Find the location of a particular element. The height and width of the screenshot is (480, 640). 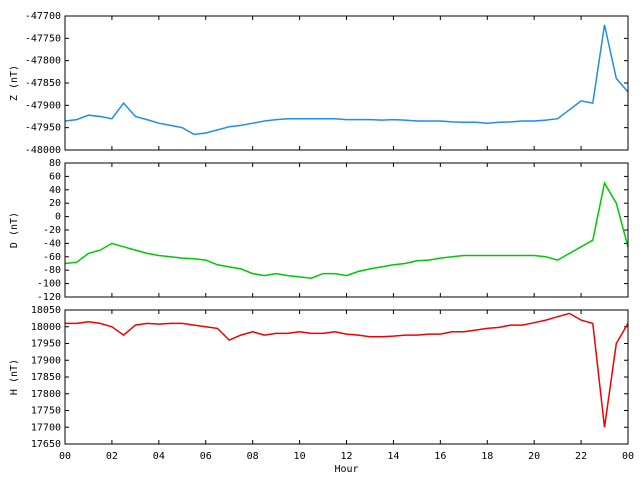

y-tick-label: 40 is located at coordinates (55, 190).